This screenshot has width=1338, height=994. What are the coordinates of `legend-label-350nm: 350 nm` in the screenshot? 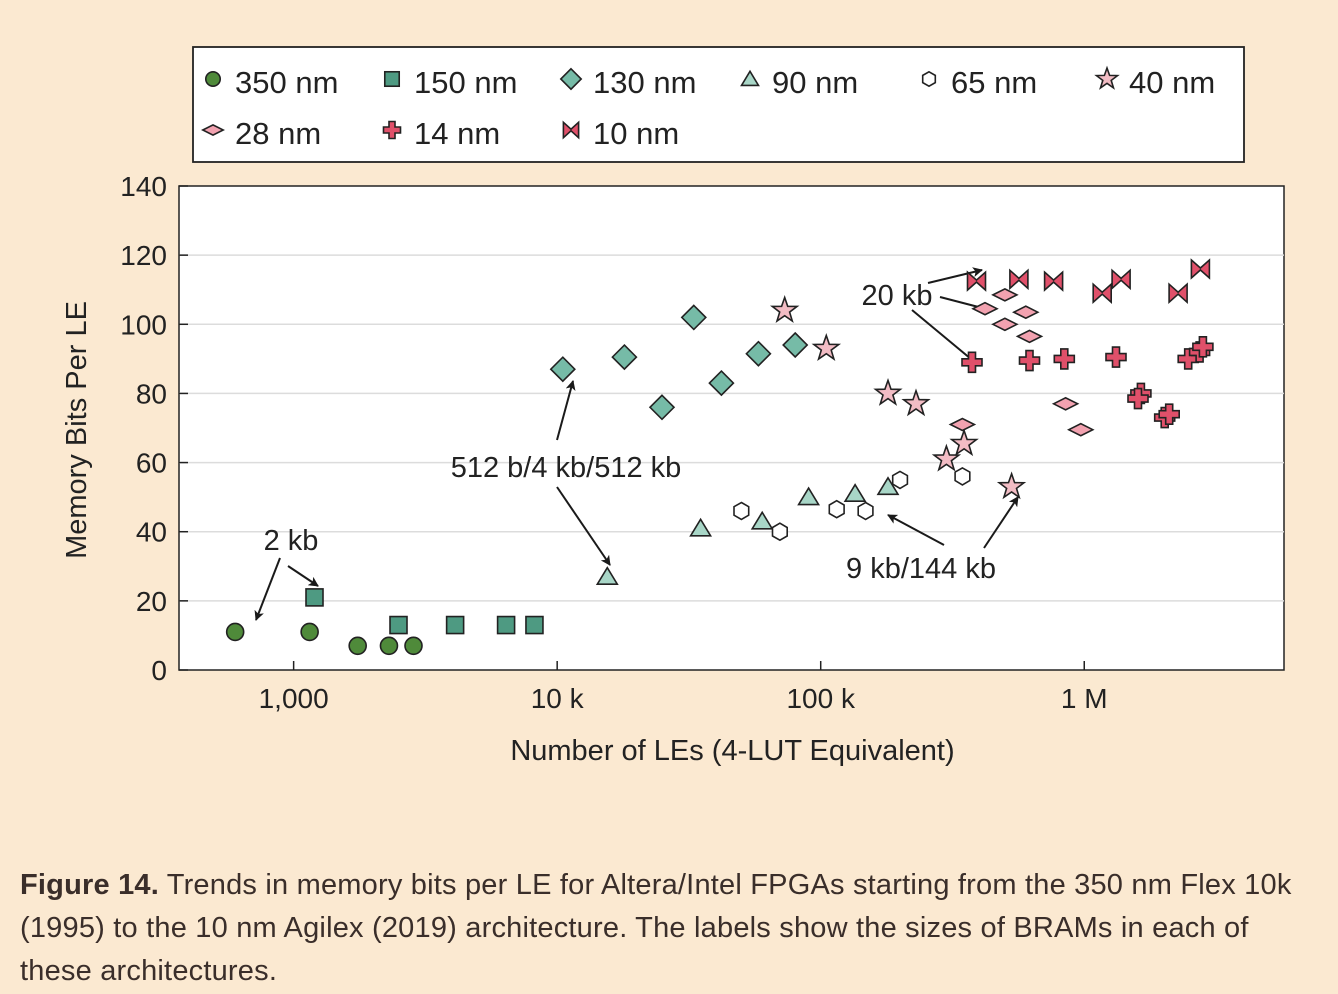 It's located at (286, 82).